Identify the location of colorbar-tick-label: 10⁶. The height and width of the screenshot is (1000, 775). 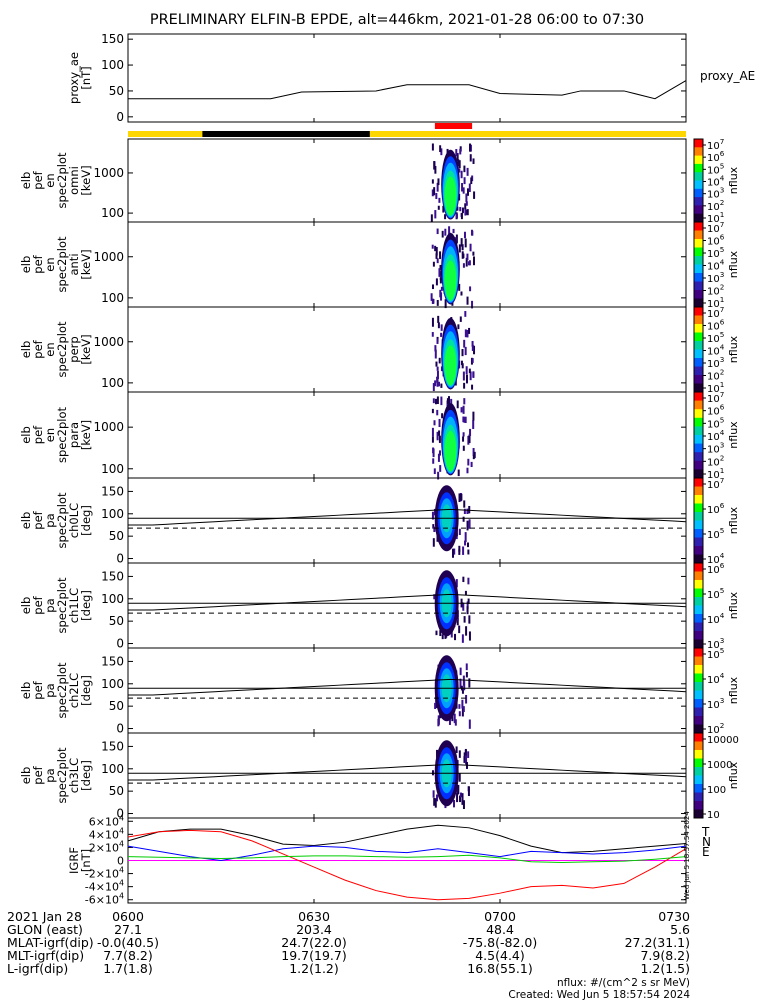
(716, 156).